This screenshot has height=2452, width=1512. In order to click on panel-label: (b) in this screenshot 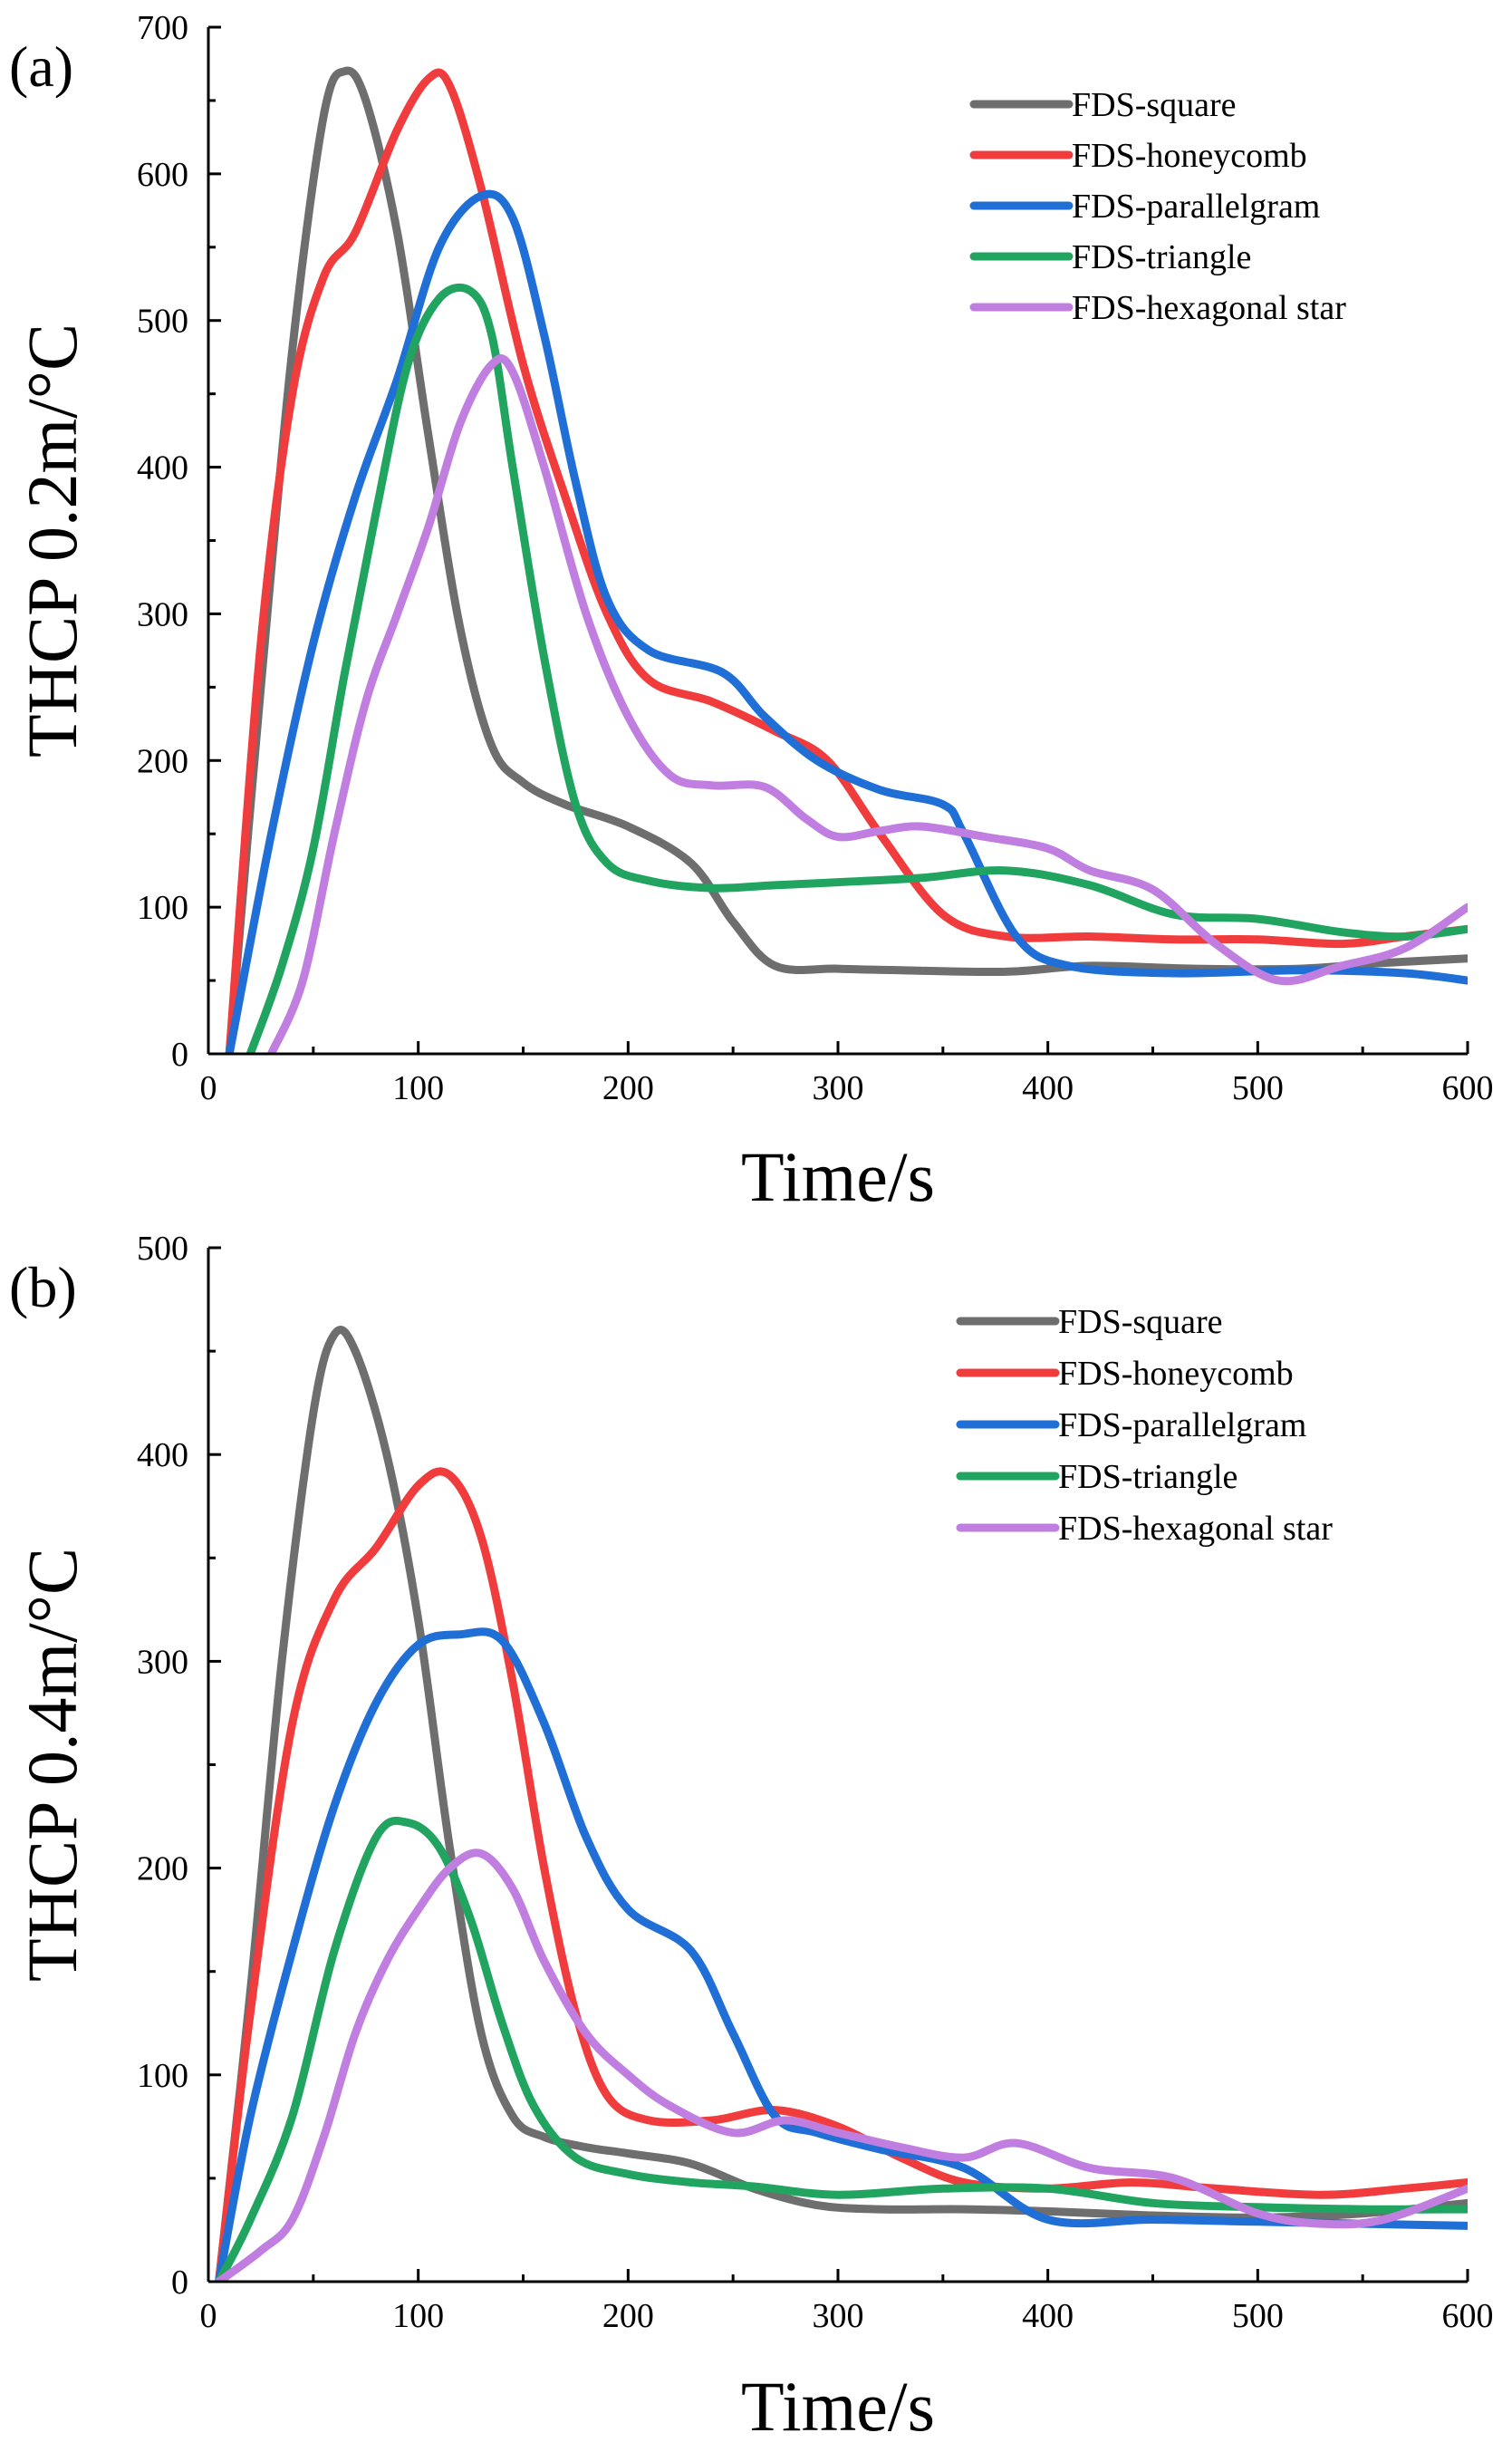, I will do `click(43, 1287)`.